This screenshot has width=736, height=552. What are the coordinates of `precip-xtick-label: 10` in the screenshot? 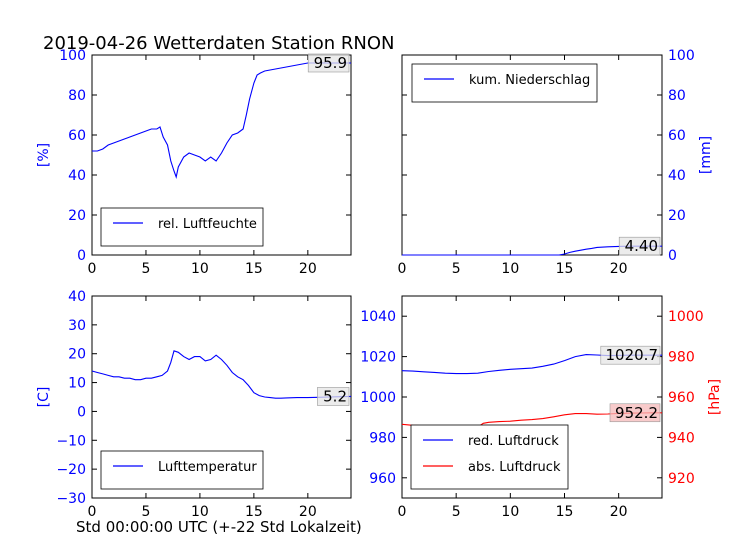 It's located at (510, 269).